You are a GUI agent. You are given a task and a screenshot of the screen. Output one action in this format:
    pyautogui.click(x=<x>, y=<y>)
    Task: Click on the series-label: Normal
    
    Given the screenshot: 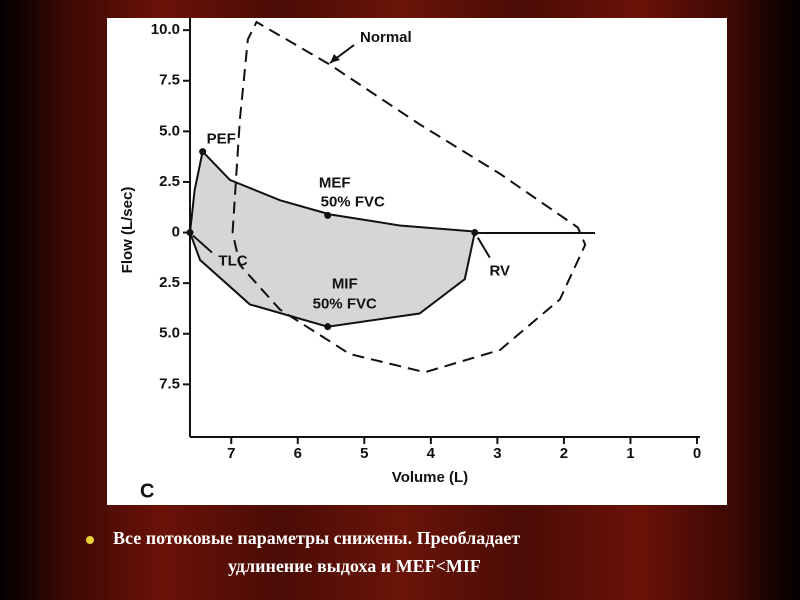 What is the action you would take?
    pyautogui.click(x=386, y=37)
    